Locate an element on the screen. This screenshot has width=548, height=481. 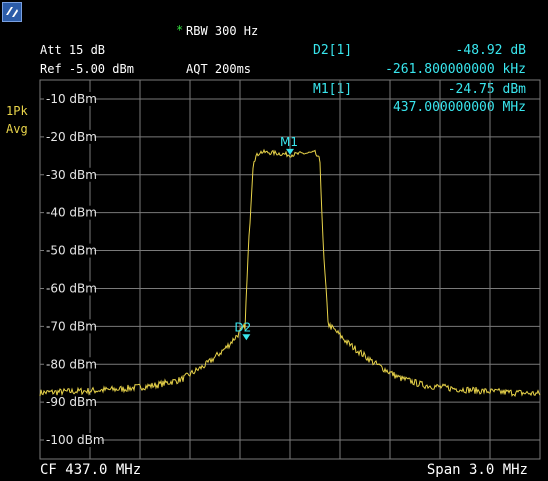
trace-detector-label: 1Pk is located at coordinates (17, 111).